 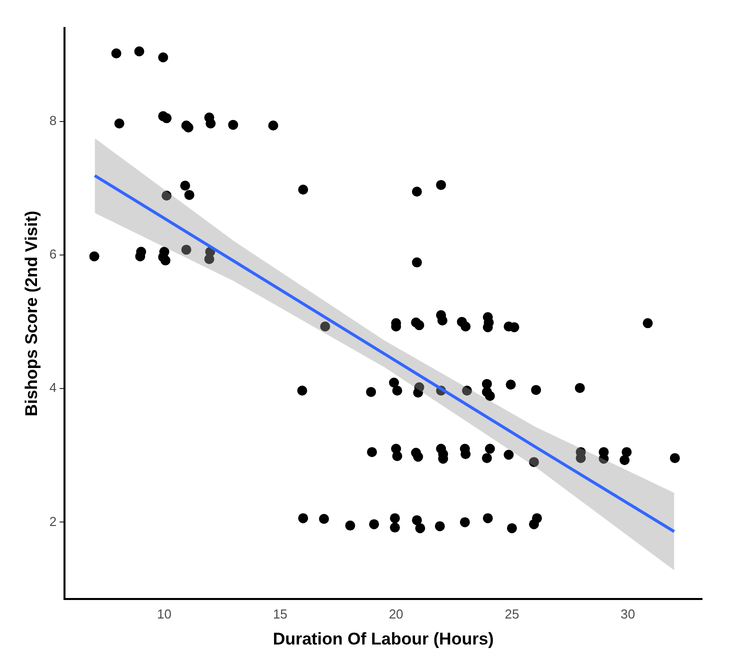 What do you see at coordinates (53, 120) in the screenshot?
I see `y-tick-label: 8` at bounding box center [53, 120].